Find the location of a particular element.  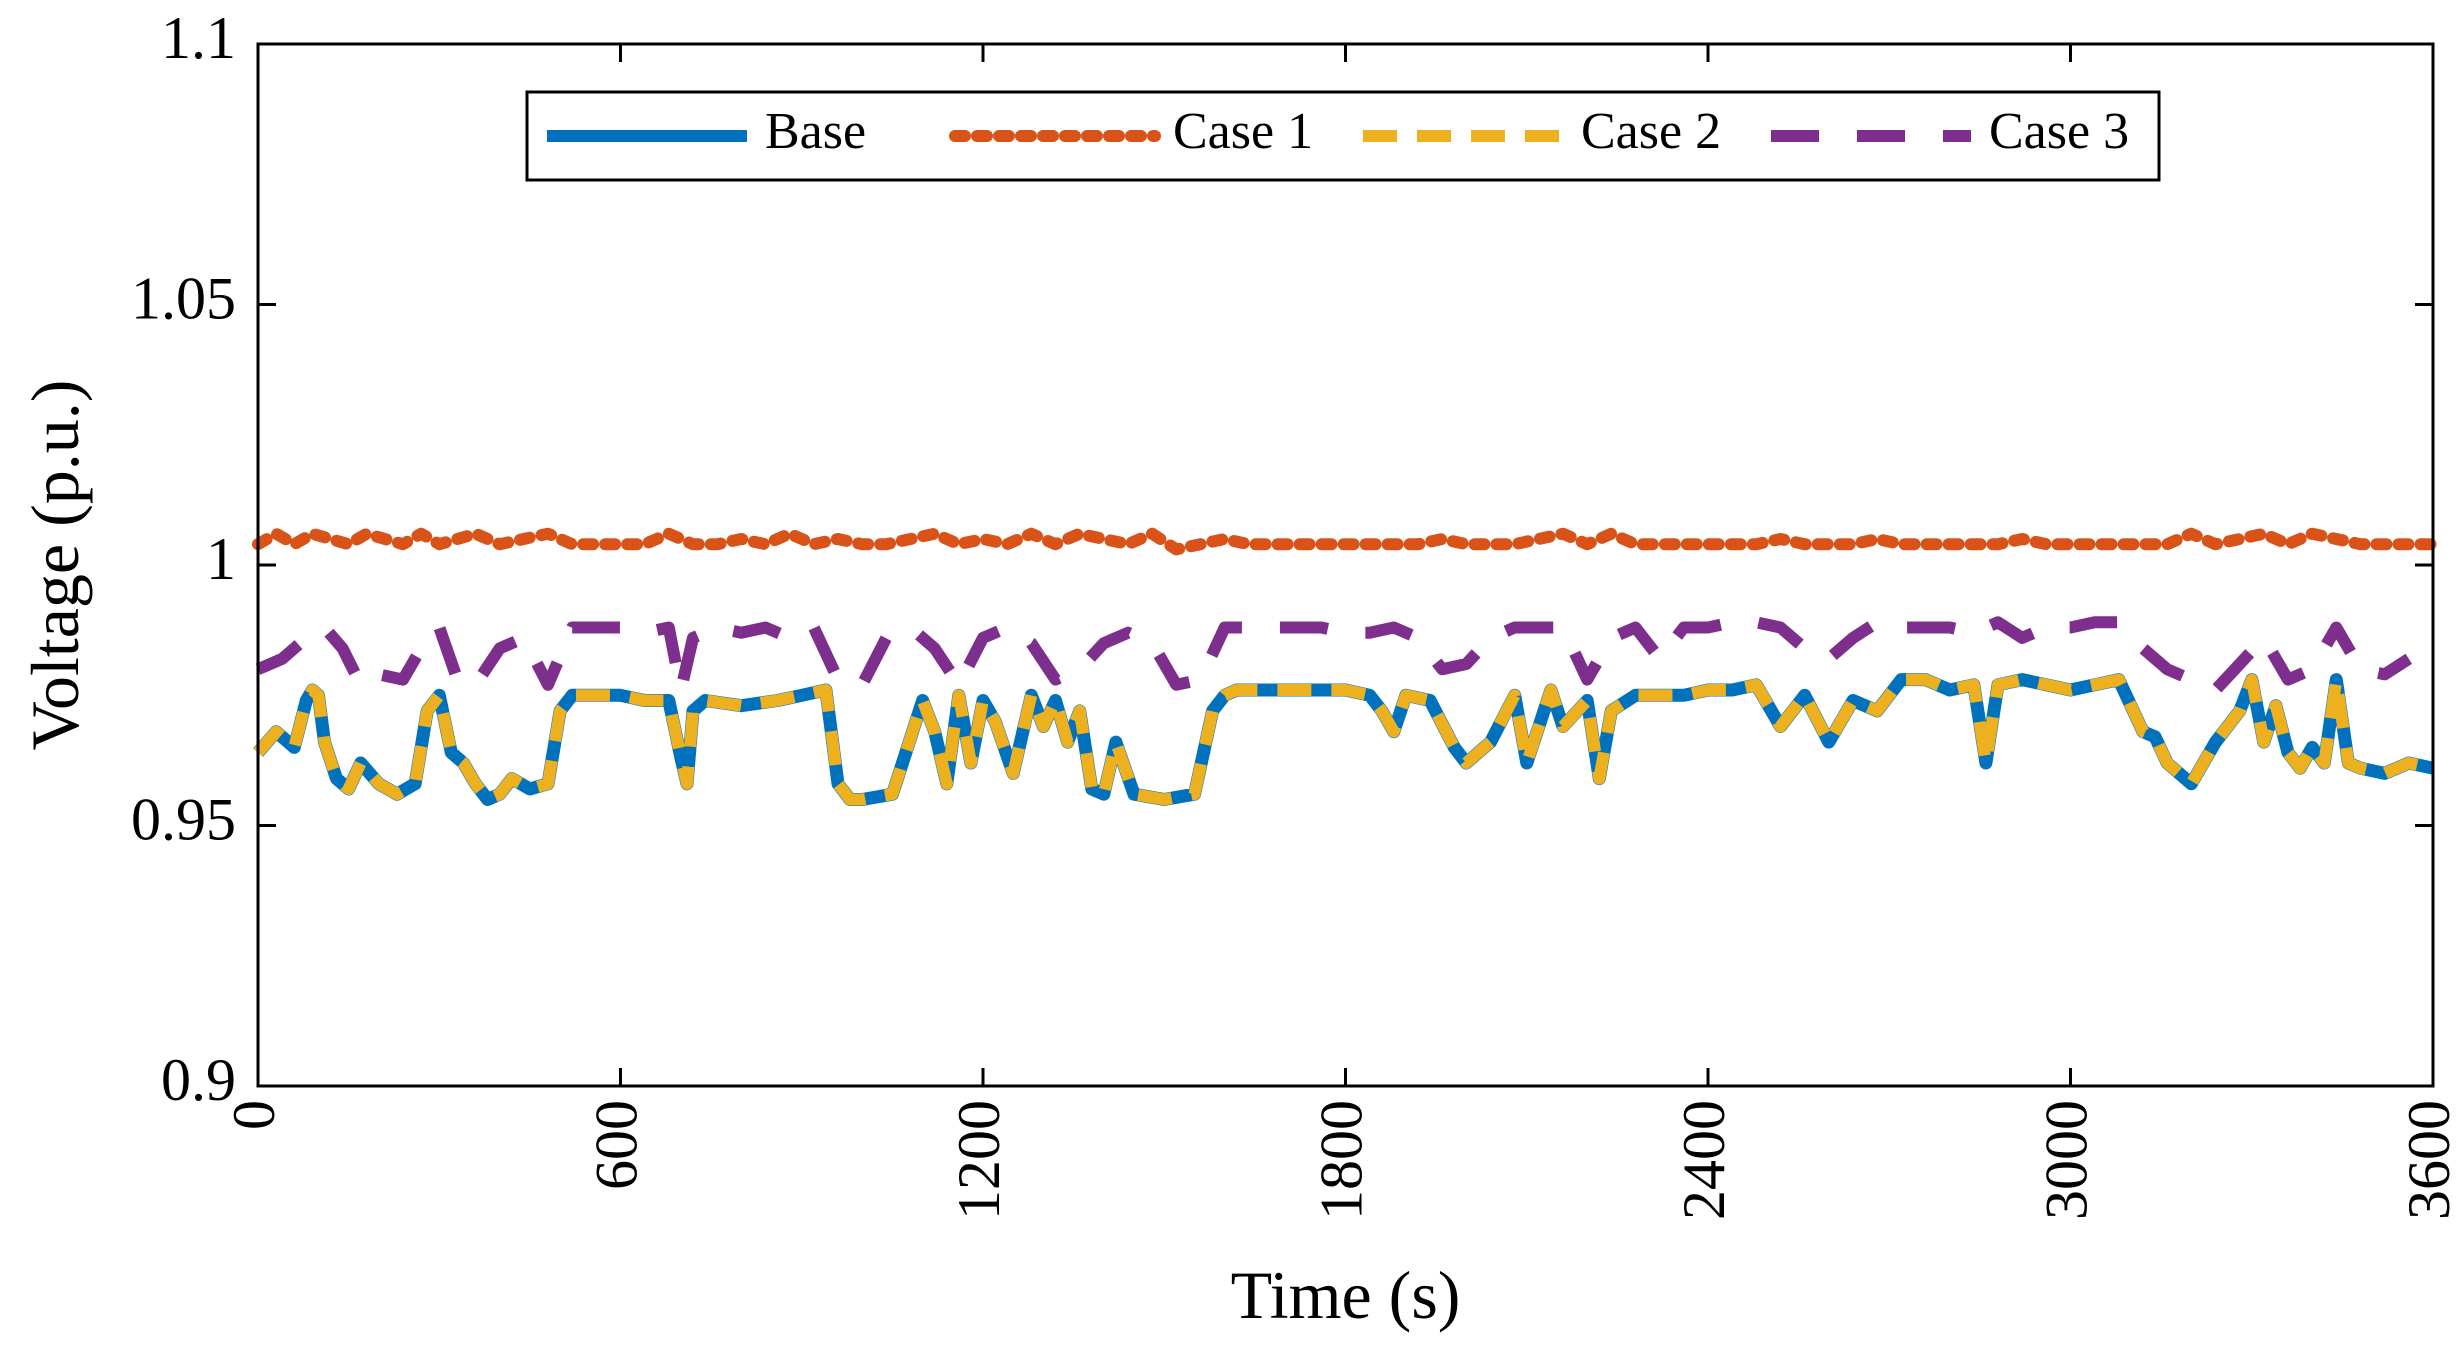

y-tick-label: 1 is located at coordinates (221, 559).